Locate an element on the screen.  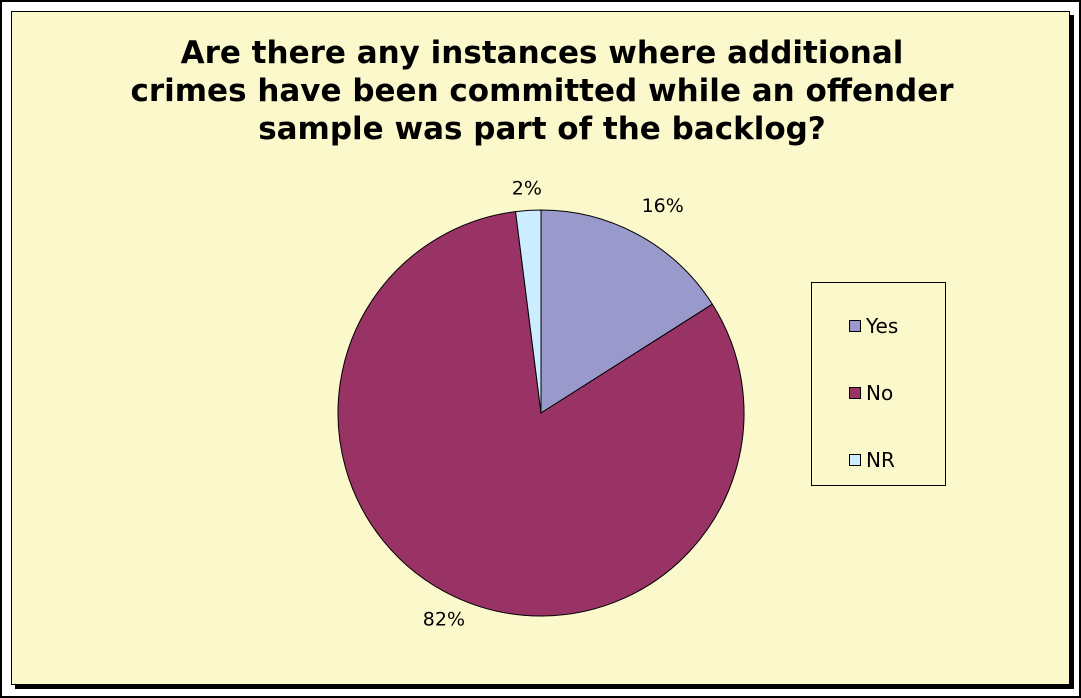
legend-swatch-no is located at coordinates (855, 393).